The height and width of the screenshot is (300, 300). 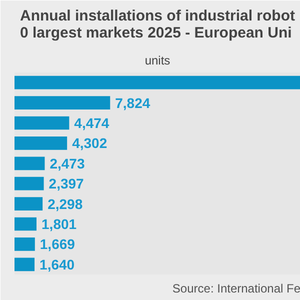 I want to click on chart-subtitle: units, so click(x=157, y=61).